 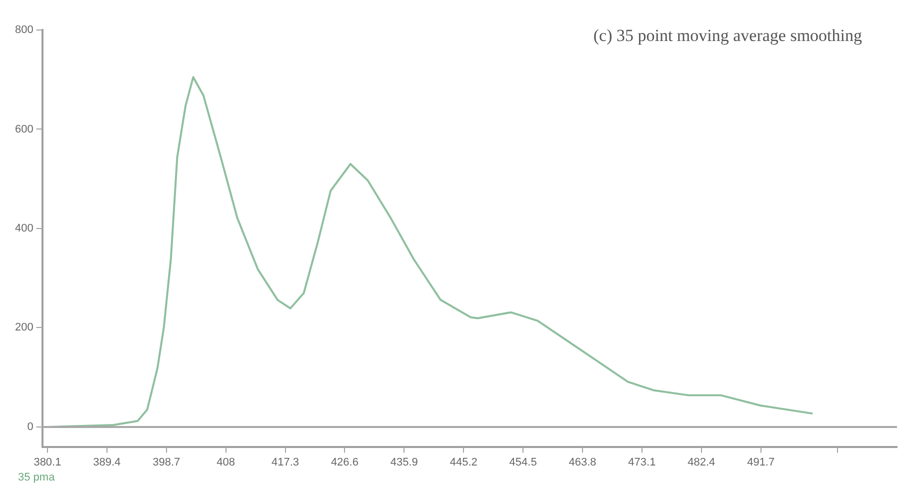 I want to click on x-tick-label: 426.6, so click(x=344, y=462).